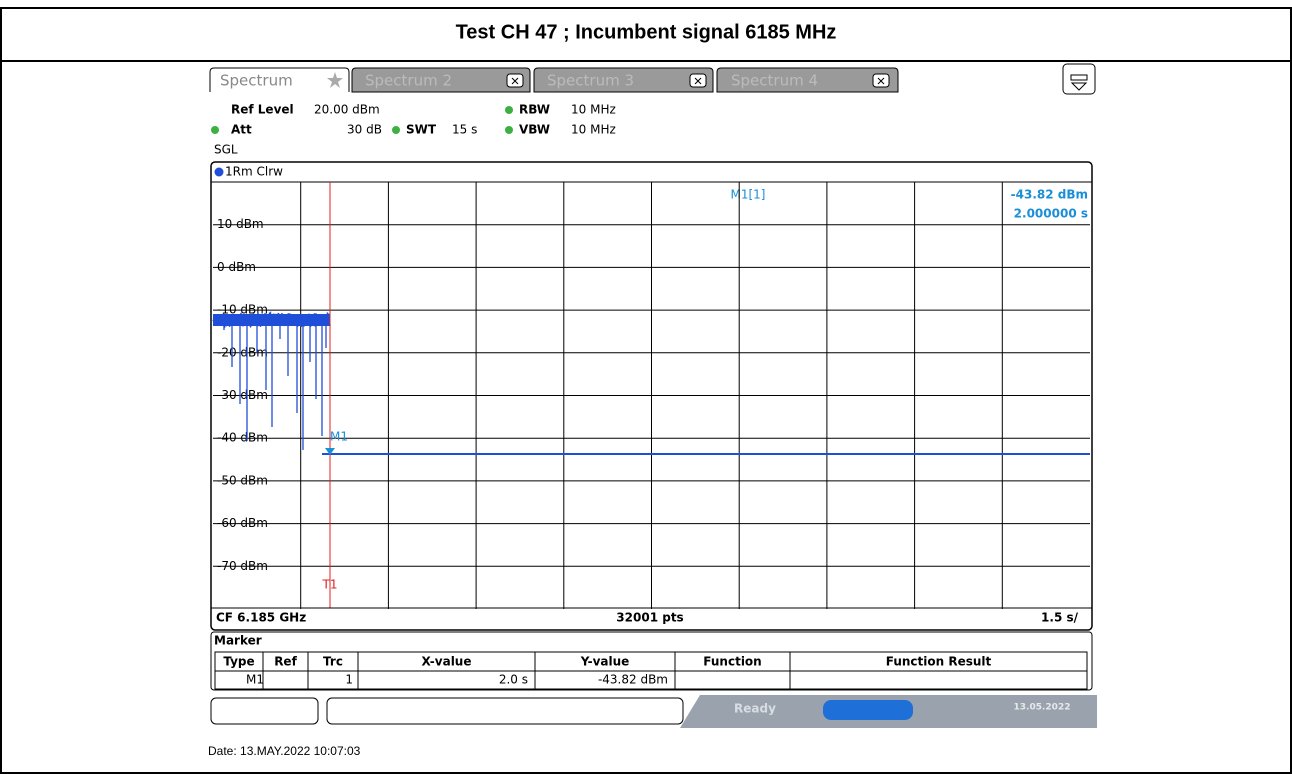 The image size is (1292, 774). What do you see at coordinates (513, 680) in the screenshot?
I see `cell: 2.0 s` at bounding box center [513, 680].